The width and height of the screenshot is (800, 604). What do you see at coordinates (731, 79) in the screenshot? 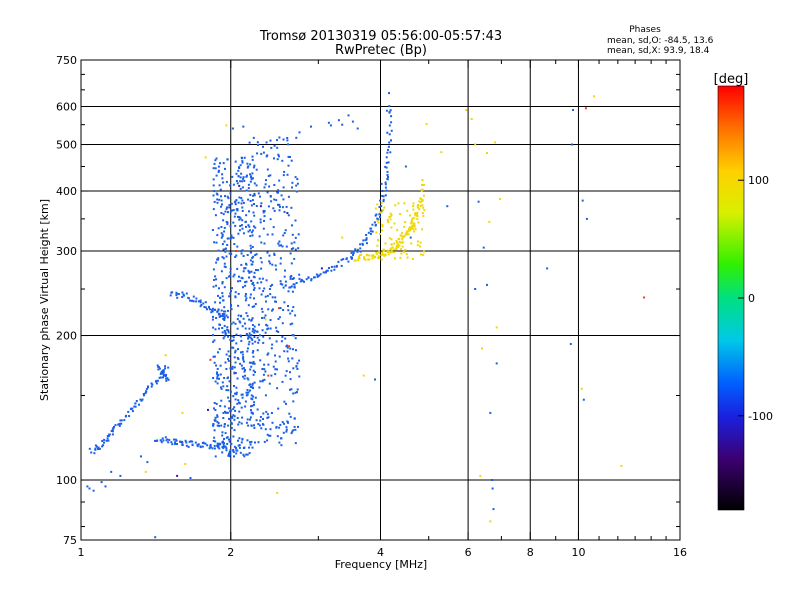
I see `colorbar-label: [deg]` at bounding box center [731, 79].